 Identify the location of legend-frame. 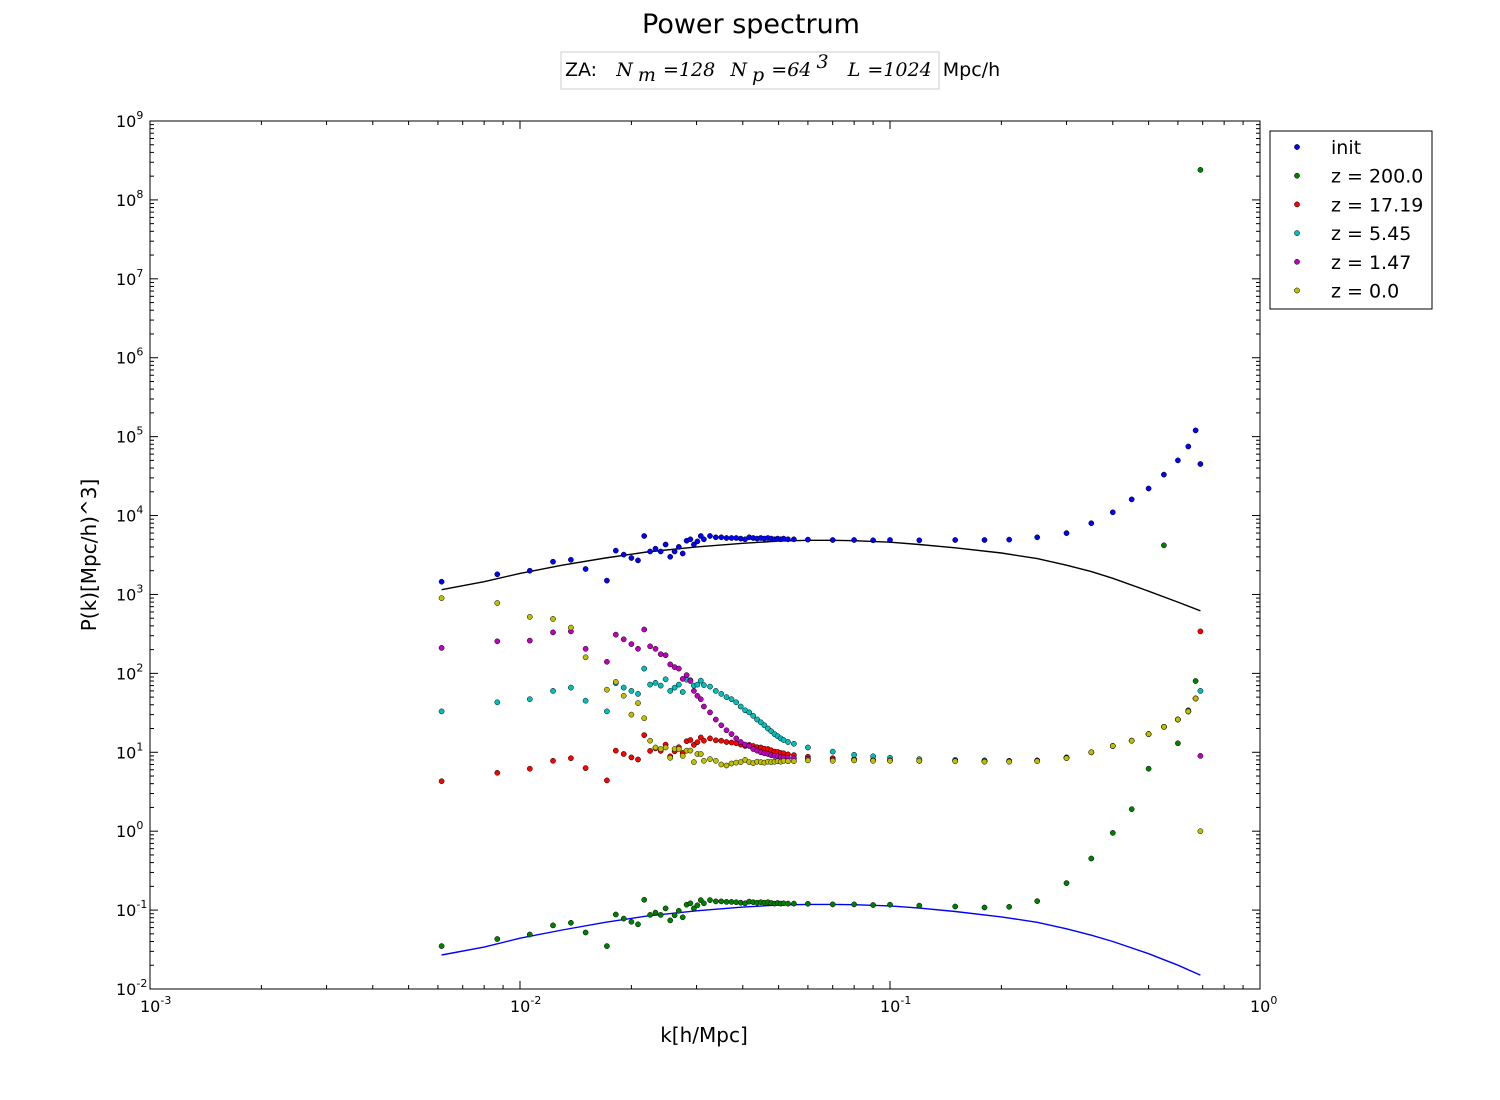
(1351, 220).